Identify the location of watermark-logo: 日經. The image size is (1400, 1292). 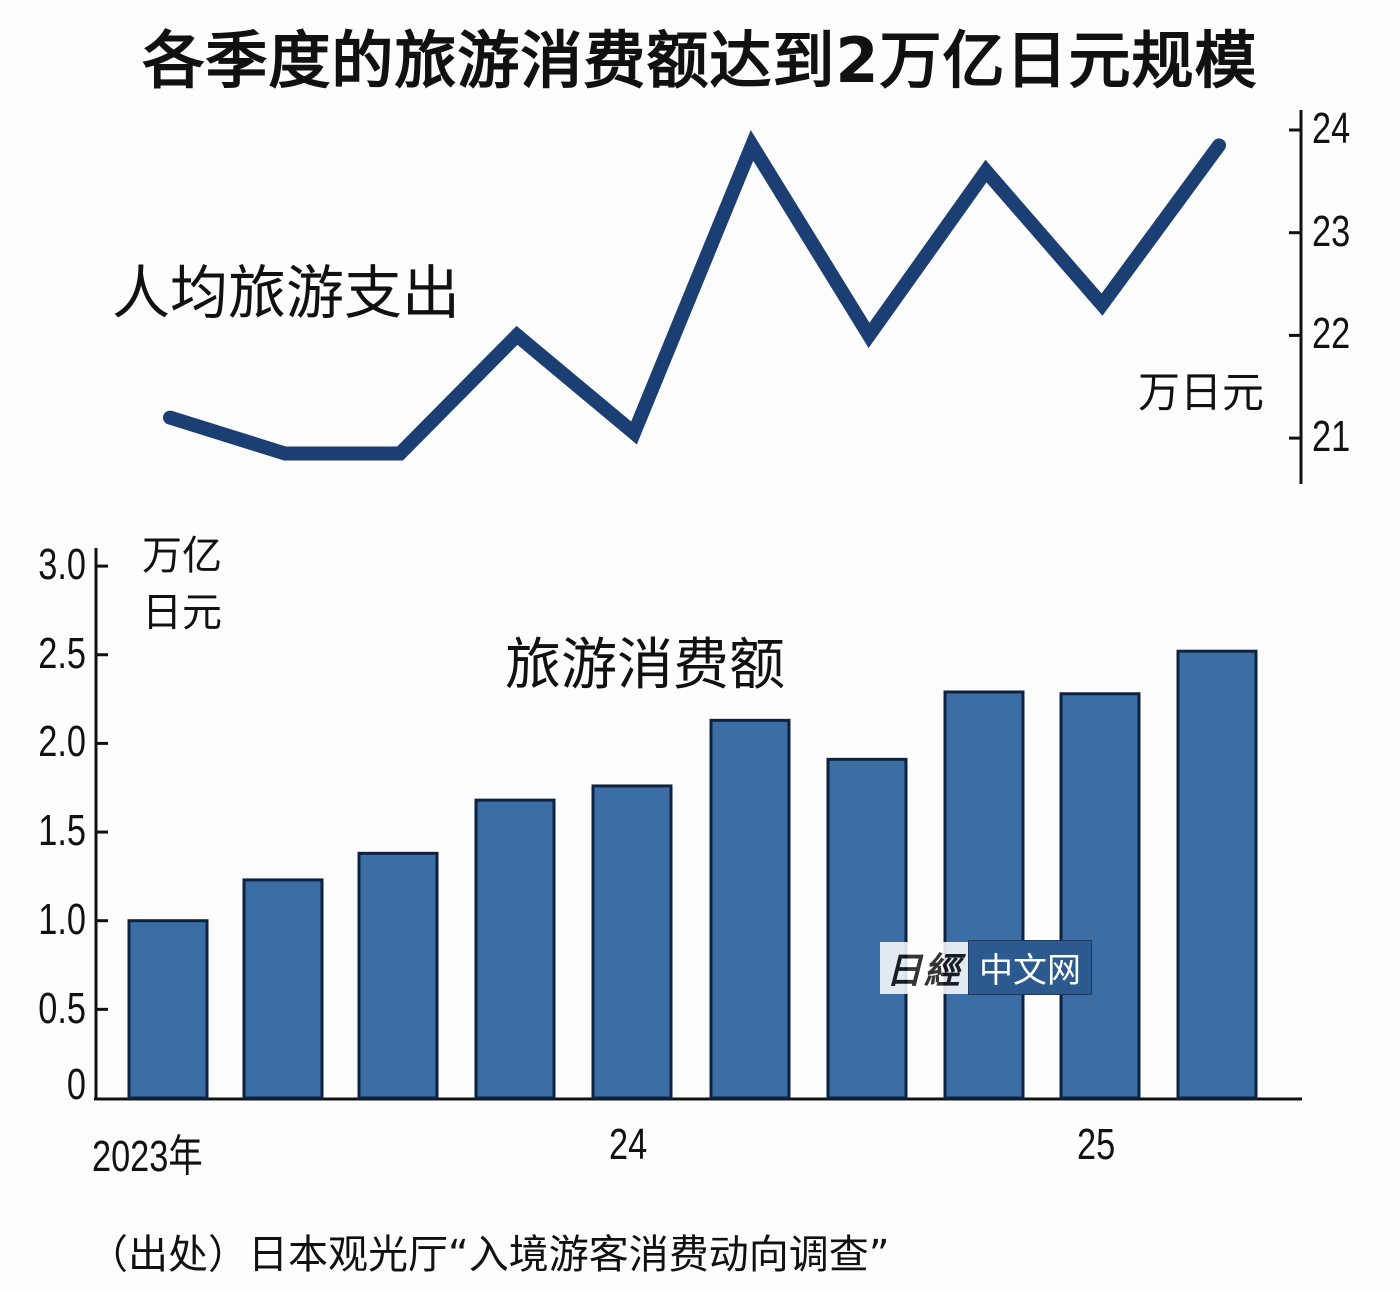
(924, 967).